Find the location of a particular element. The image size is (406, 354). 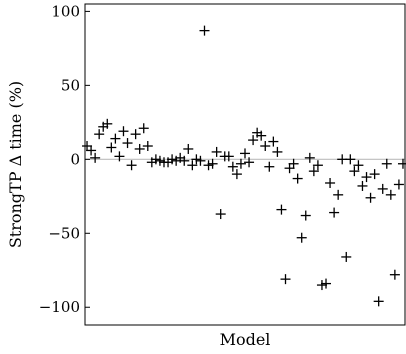

y-tick-label: 50 is located at coordinates (70, 85).